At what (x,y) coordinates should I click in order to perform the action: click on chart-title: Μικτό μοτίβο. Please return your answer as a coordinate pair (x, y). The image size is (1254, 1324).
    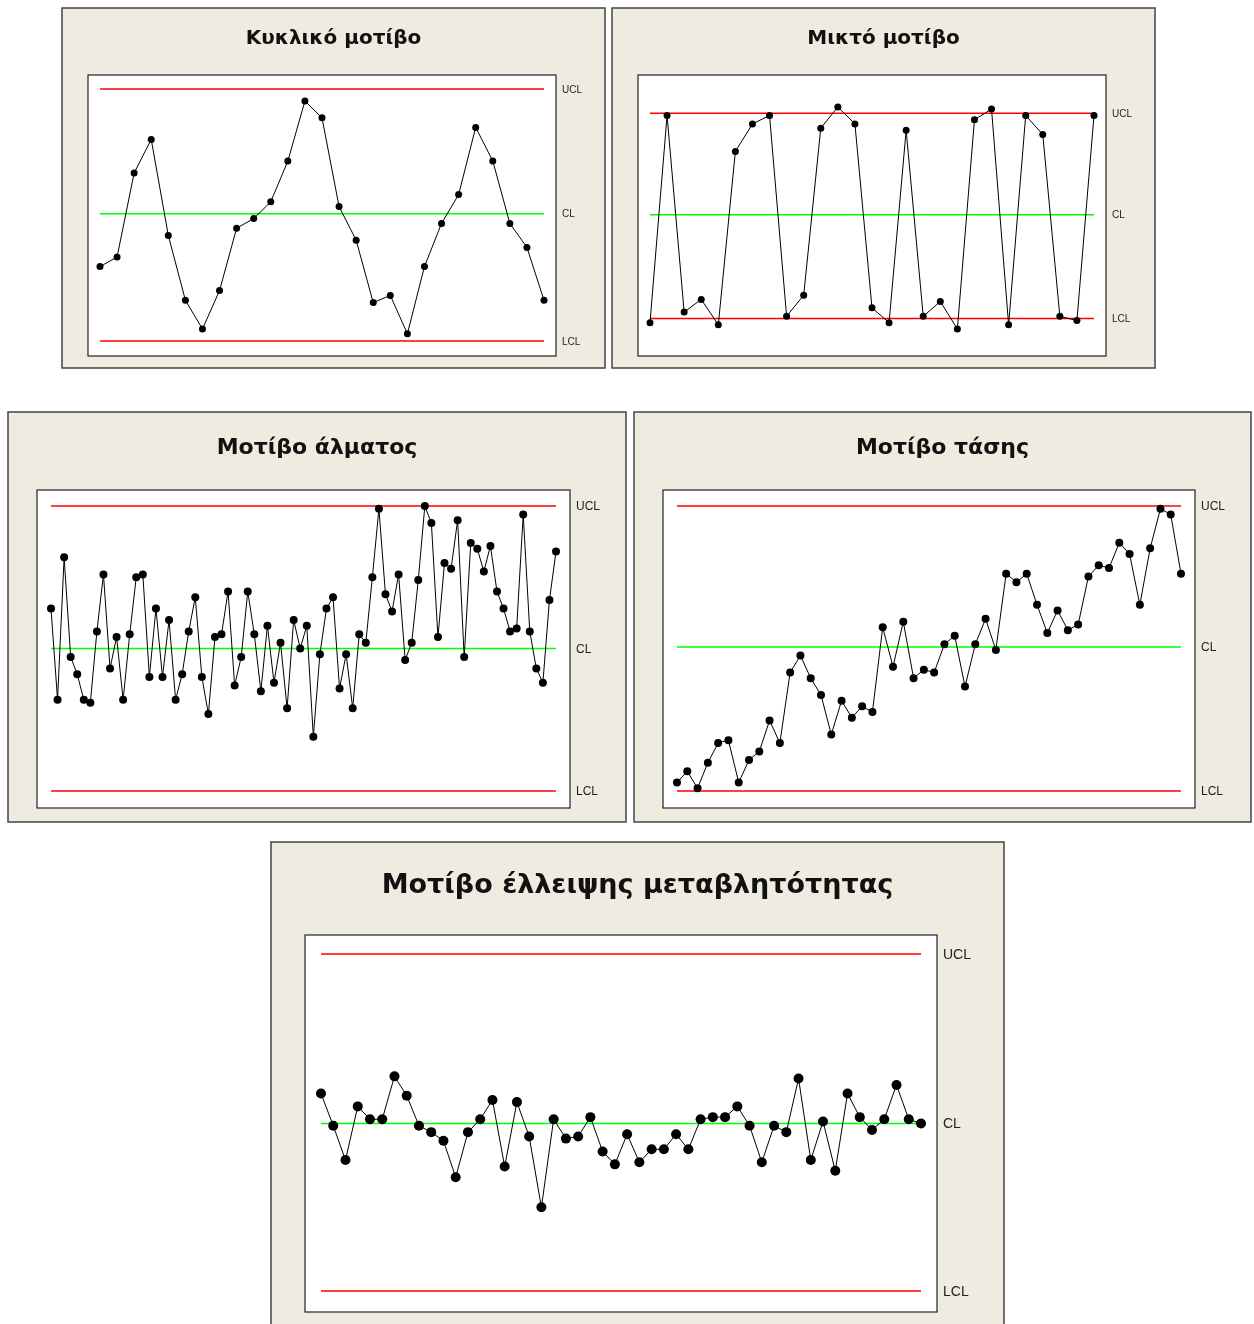
    Looking at the image, I should click on (883, 37).